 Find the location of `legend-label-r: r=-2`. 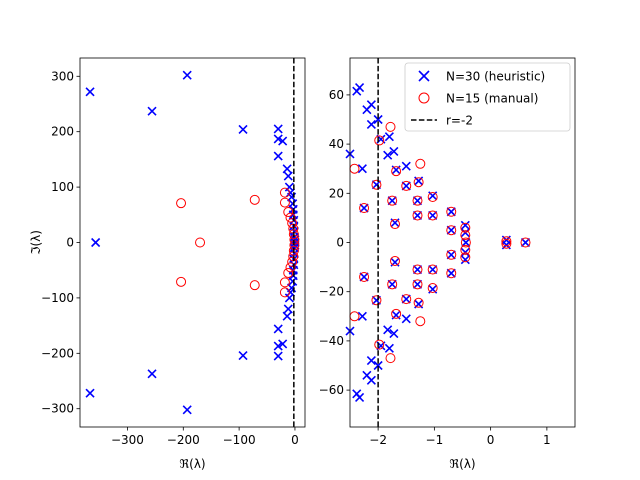

legend-label-r: r=-2 is located at coordinates (459, 121).